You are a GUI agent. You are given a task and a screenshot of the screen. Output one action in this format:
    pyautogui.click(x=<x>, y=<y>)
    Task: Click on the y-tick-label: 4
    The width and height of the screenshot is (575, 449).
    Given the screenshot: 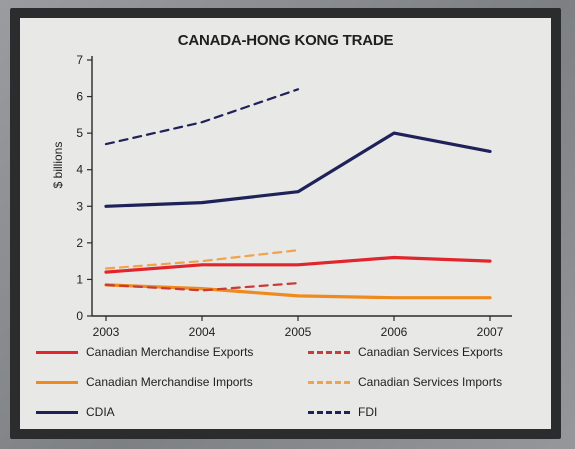 What is the action you would take?
    pyautogui.click(x=79, y=170)
    